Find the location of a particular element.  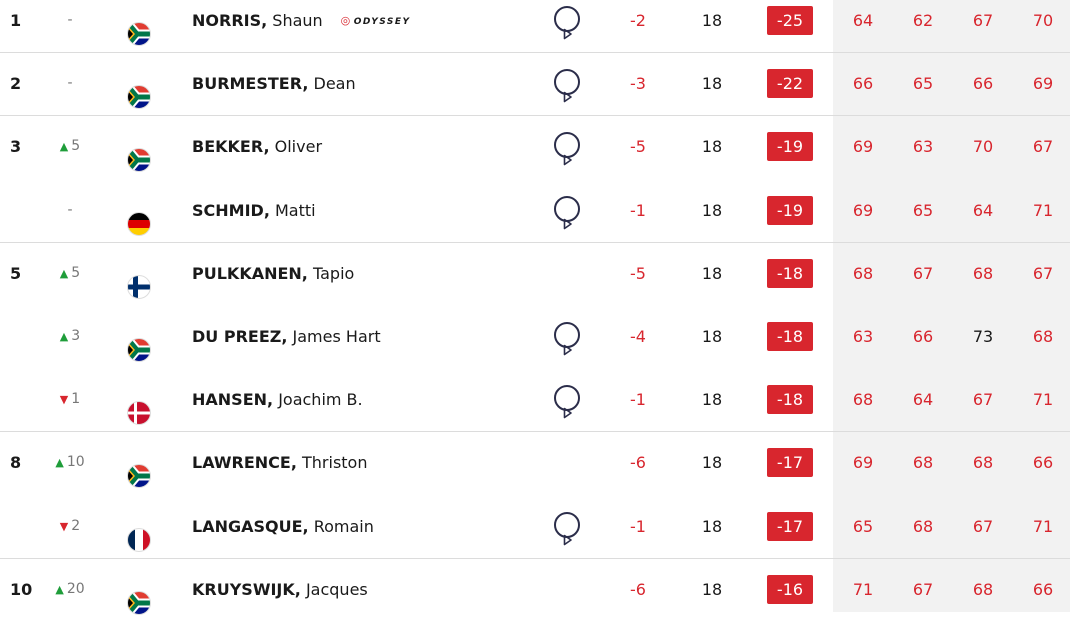

last-name: LAWRENCE, is located at coordinates (244, 463).